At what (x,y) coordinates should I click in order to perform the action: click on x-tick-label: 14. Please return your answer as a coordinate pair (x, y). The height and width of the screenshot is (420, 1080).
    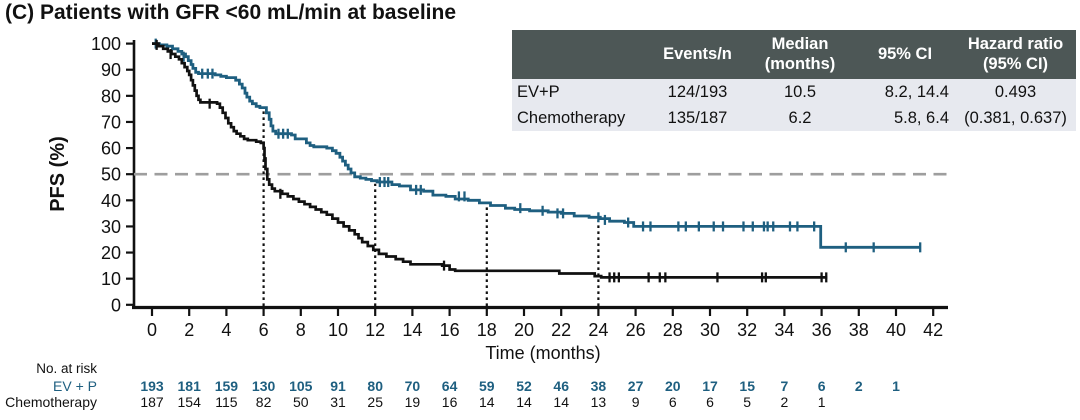
    Looking at the image, I should click on (412, 330).